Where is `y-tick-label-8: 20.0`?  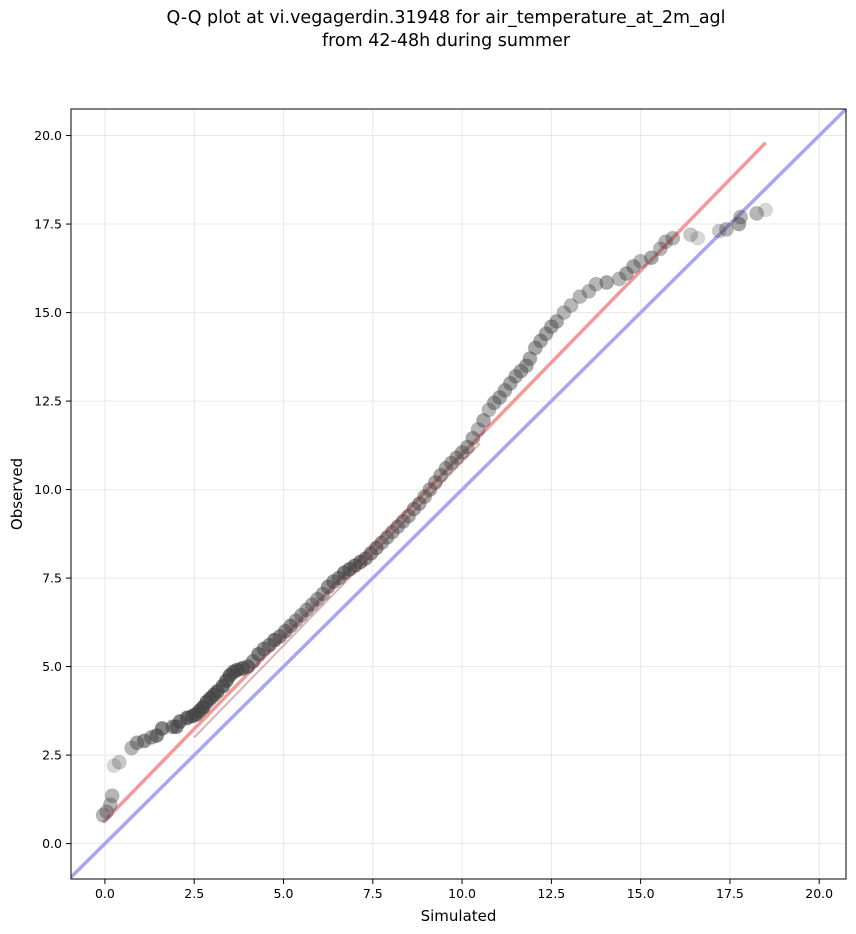
y-tick-label-8: 20.0 is located at coordinates (48, 135).